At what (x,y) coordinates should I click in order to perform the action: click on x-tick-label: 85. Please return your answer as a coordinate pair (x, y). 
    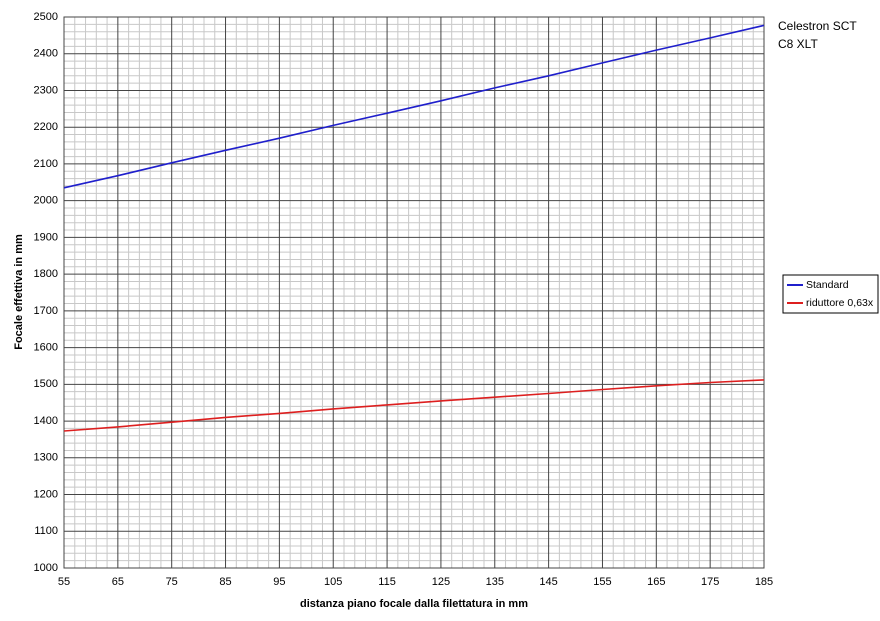
    Looking at the image, I should click on (225, 582).